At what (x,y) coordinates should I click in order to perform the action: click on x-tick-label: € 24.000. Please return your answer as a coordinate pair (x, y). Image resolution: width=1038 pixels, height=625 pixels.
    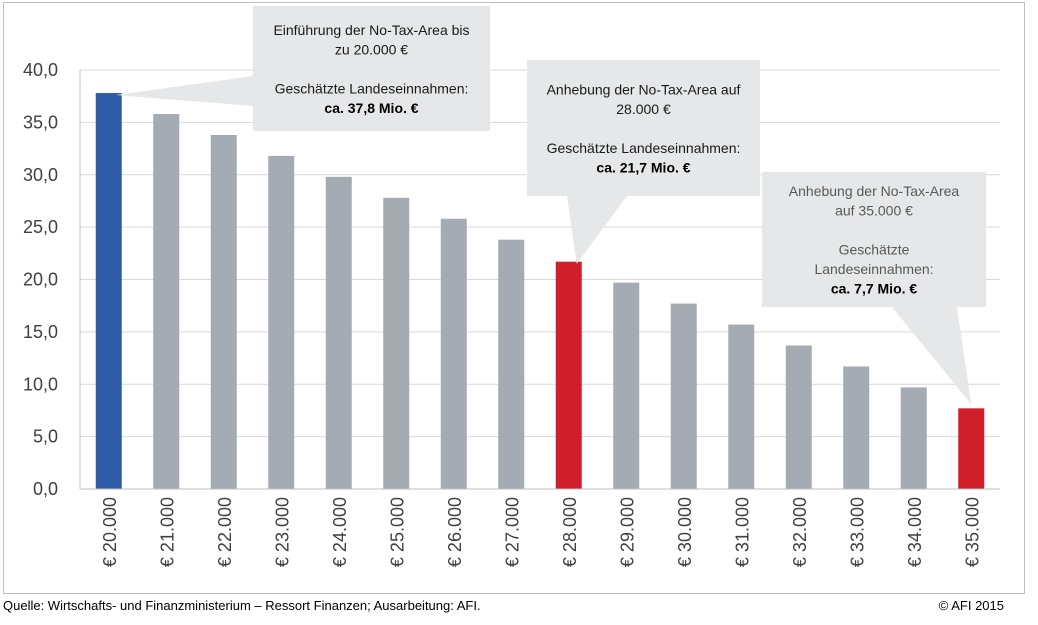
    Looking at the image, I should click on (340, 532).